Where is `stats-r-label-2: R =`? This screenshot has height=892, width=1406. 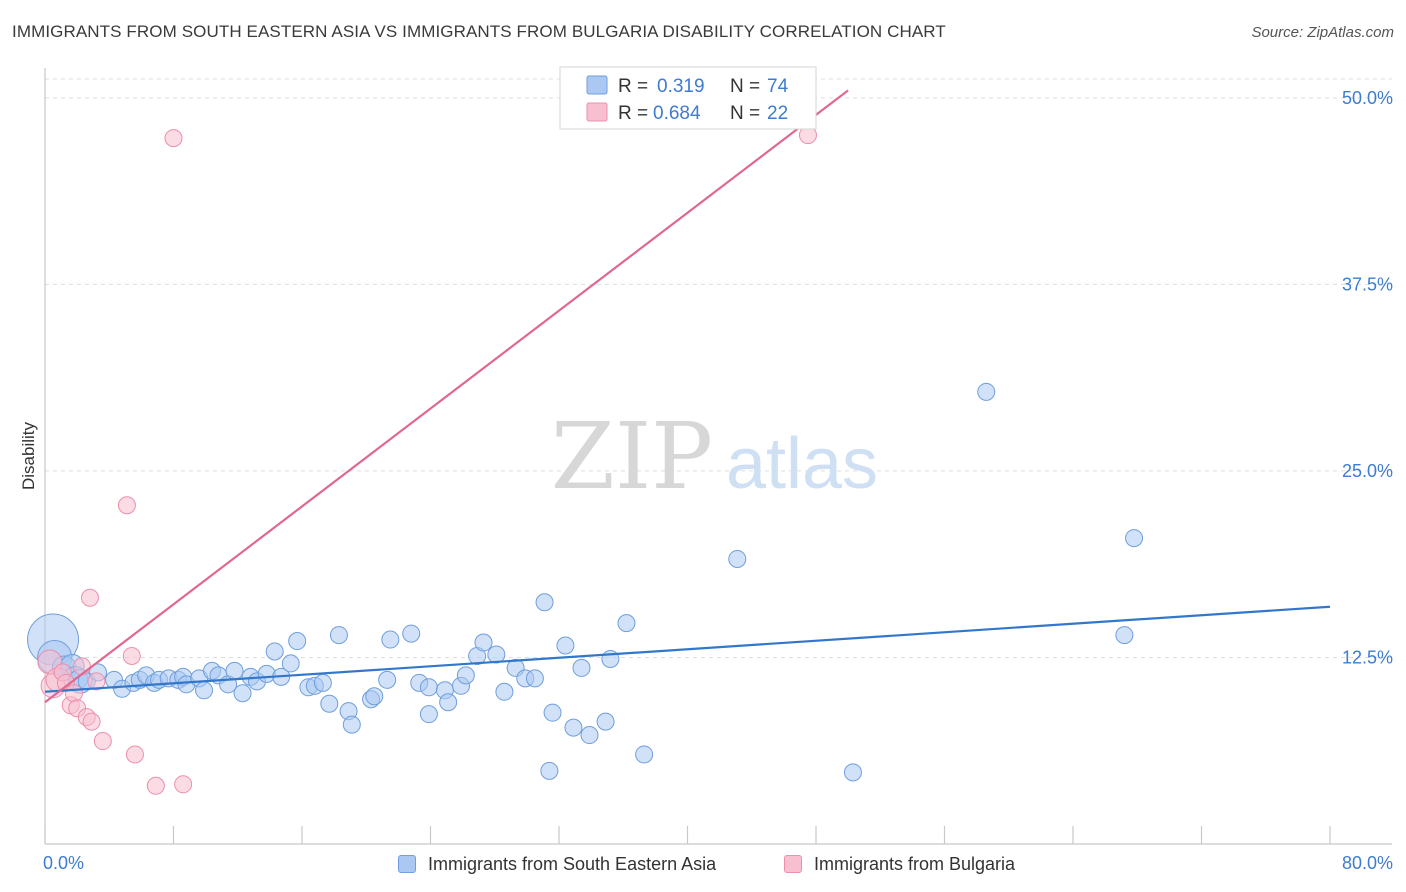 stats-r-label-2: R = is located at coordinates (633, 113).